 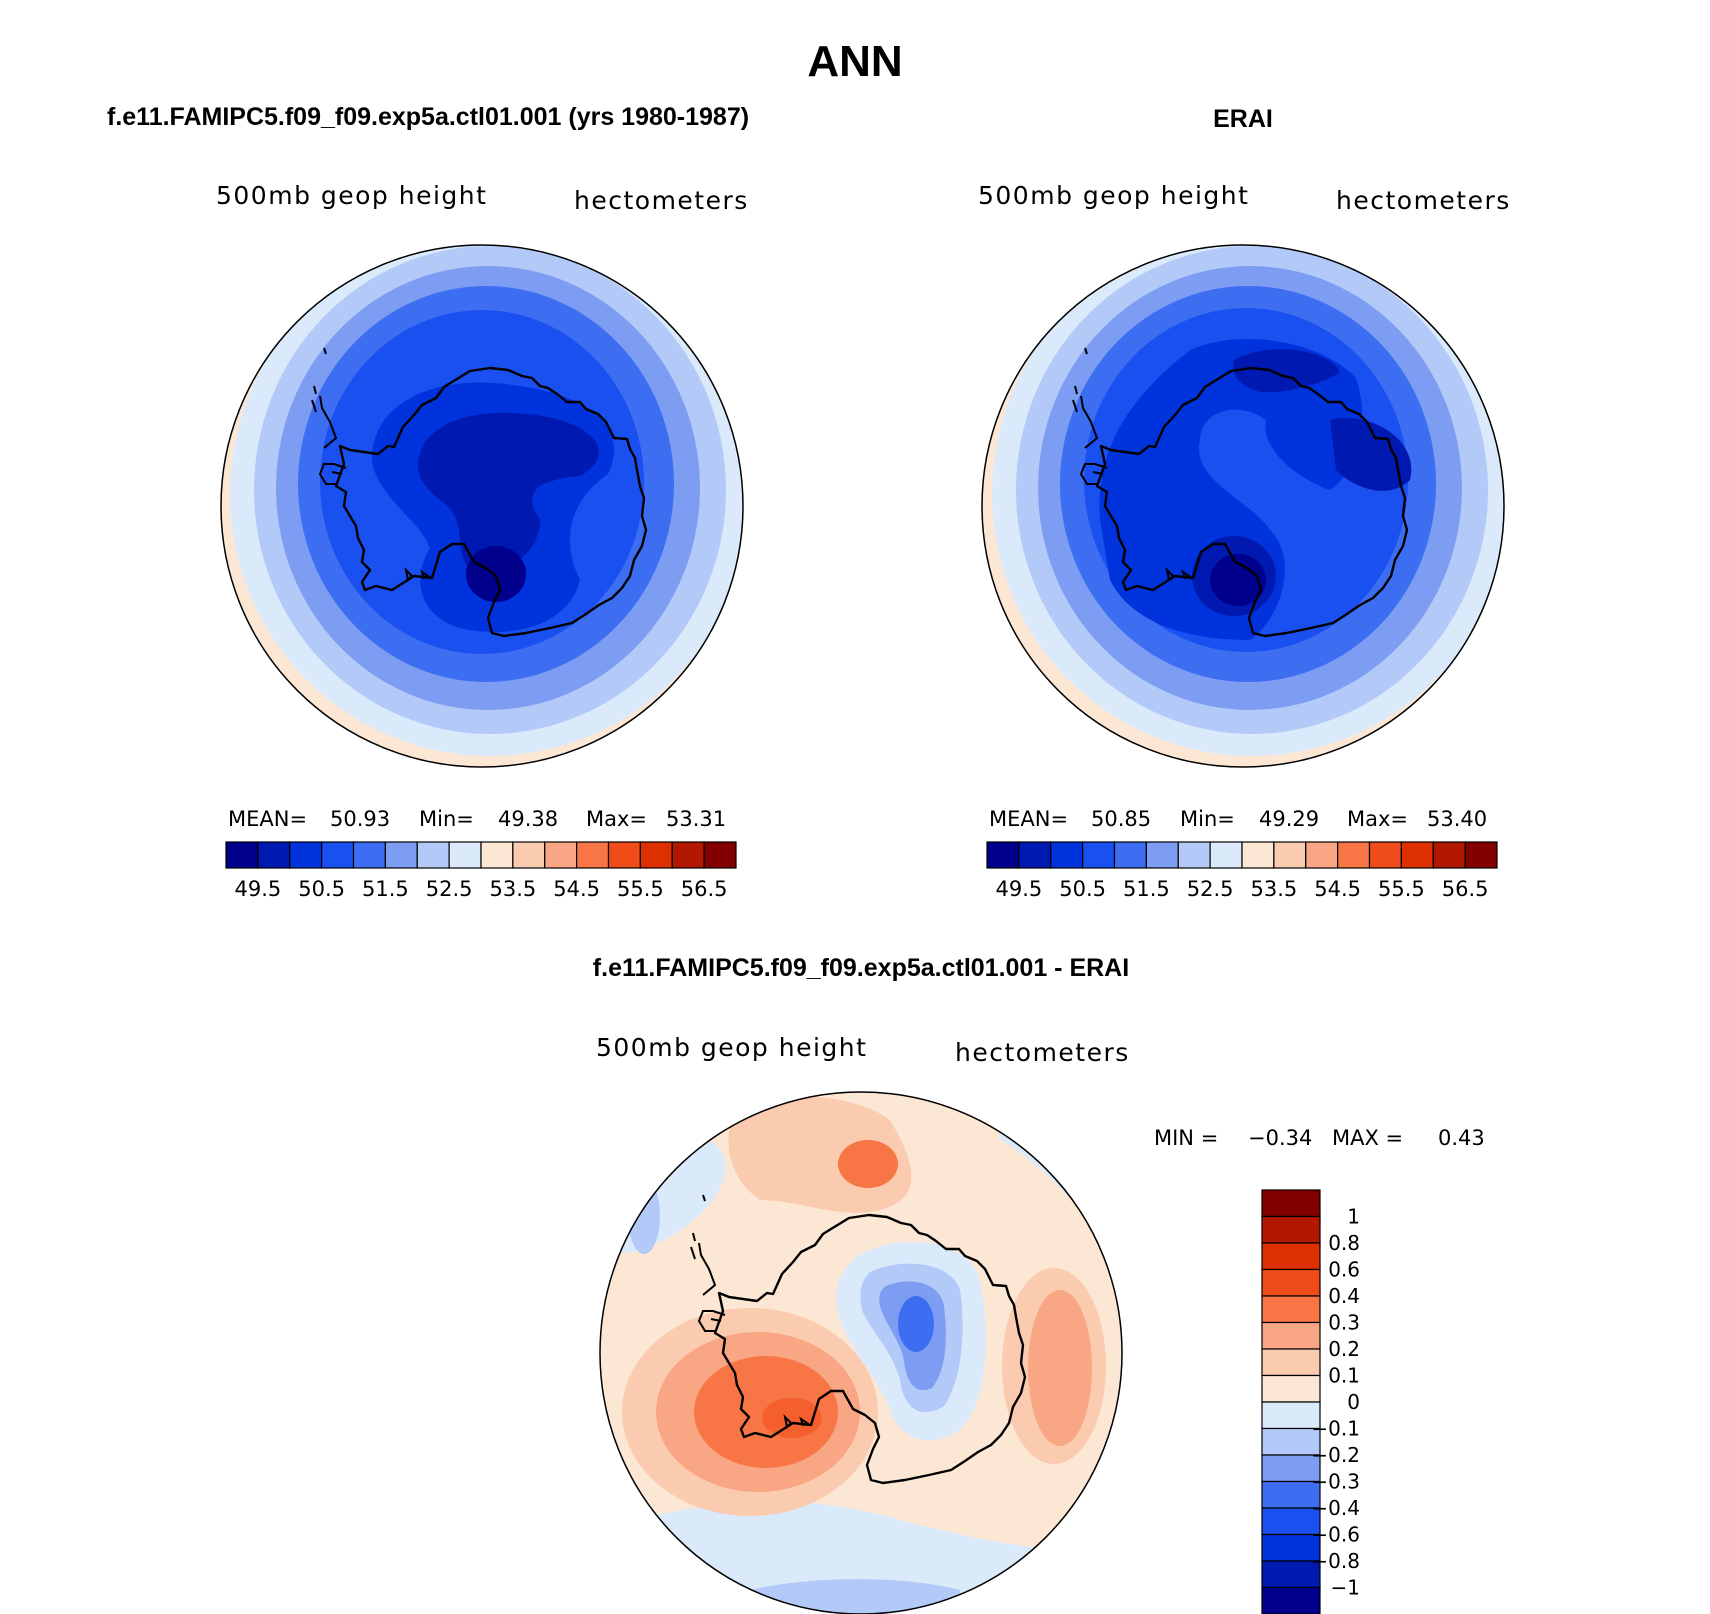 What do you see at coordinates (267, 819) in the screenshot?
I see `panel-model-mean-label: MEAN=` at bounding box center [267, 819].